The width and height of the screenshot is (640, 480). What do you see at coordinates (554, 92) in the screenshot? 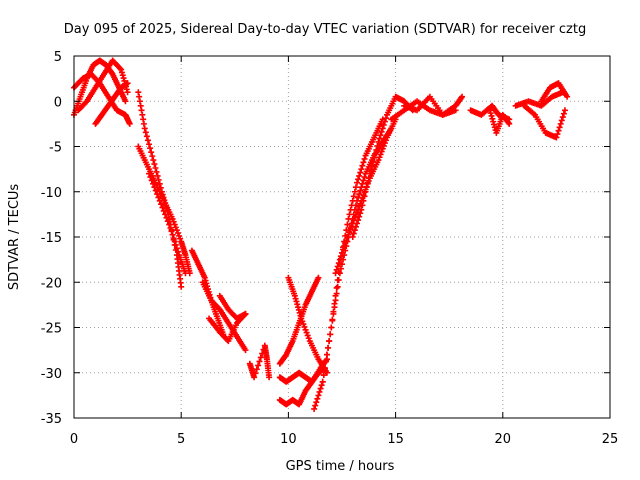
I see `series-tail-c` at bounding box center [554, 92].